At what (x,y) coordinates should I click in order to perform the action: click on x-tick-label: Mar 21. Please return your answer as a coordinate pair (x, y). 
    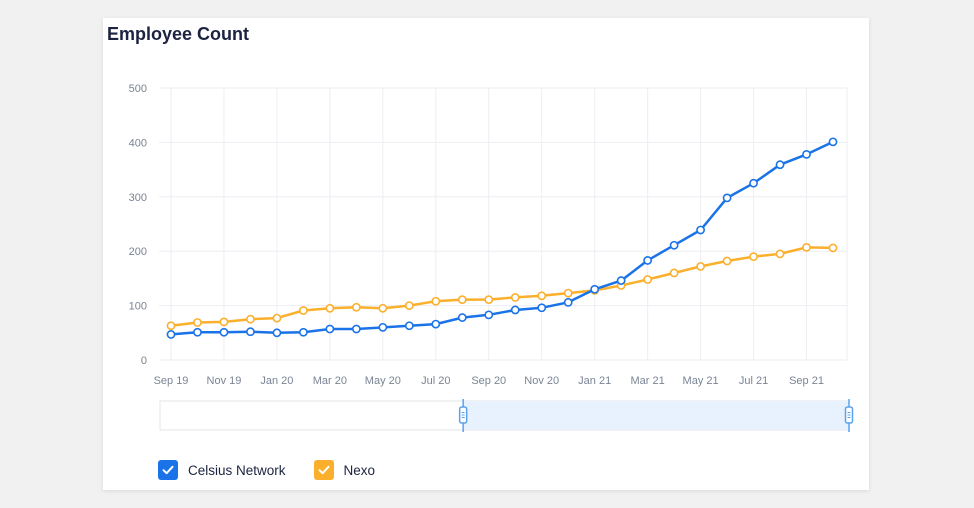
    Looking at the image, I should click on (648, 381).